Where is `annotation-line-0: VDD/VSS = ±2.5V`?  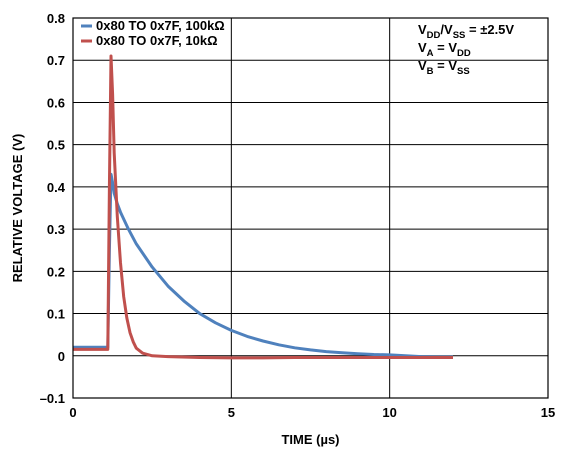
annotation-line-0: VDD/VSS = ±2.5V is located at coordinates (466, 31).